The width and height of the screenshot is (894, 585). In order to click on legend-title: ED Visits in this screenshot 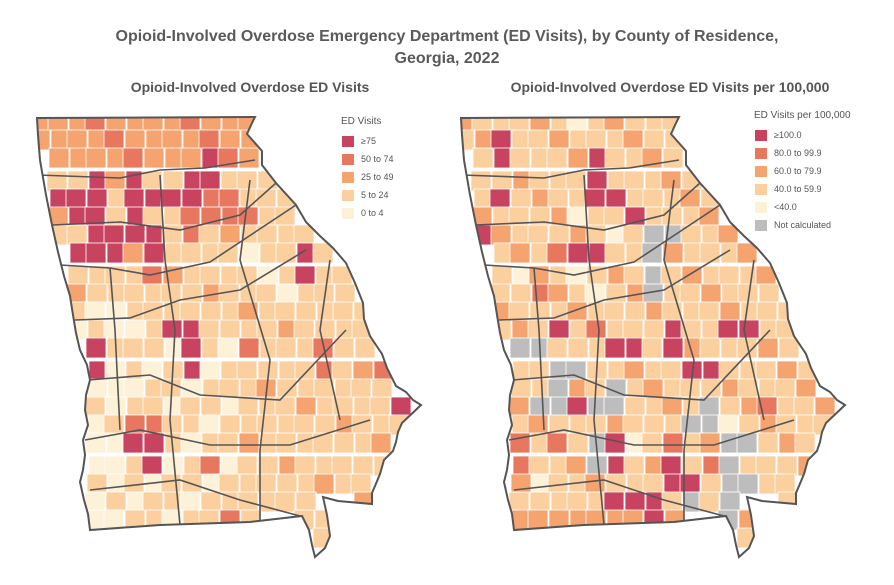, I will do `click(361, 121)`.